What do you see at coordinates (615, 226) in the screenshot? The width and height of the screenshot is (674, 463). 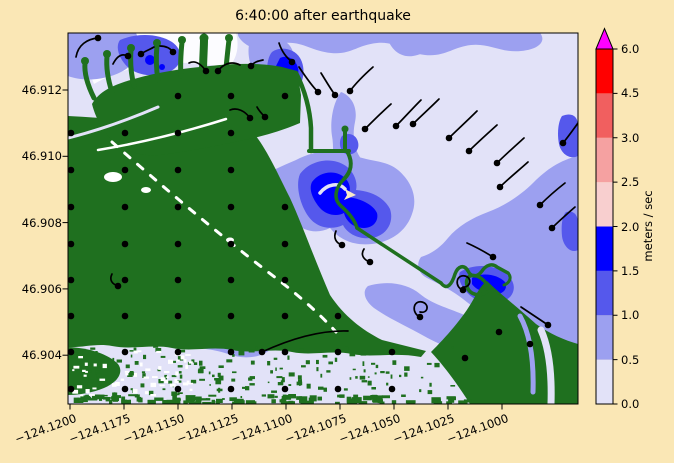 I see `colorbar-tick-marks` at bounding box center [615, 226].